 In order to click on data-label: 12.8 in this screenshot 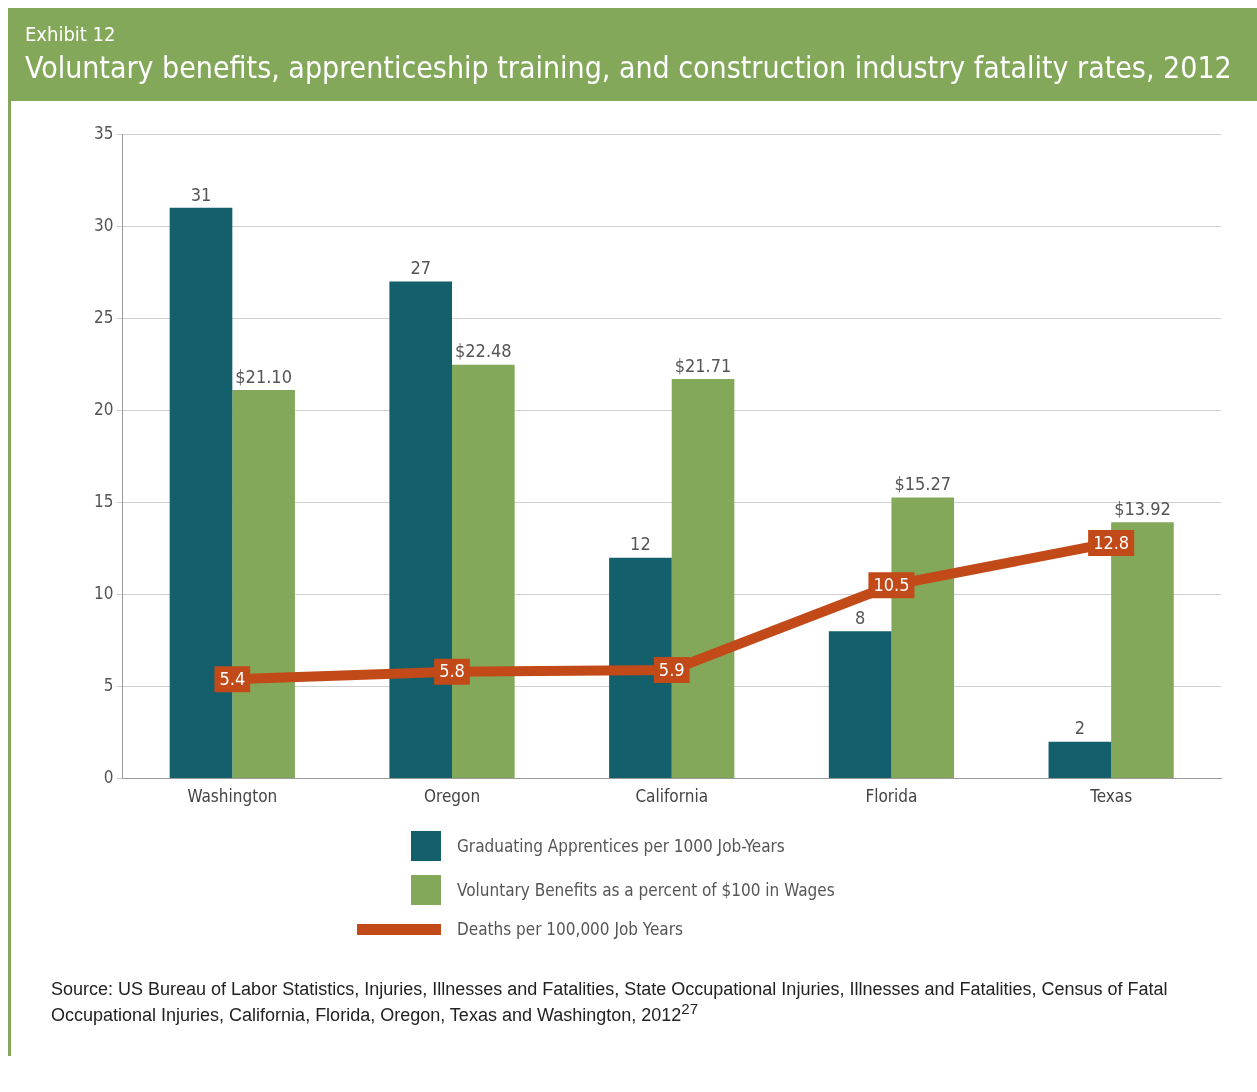, I will do `click(1111, 542)`.